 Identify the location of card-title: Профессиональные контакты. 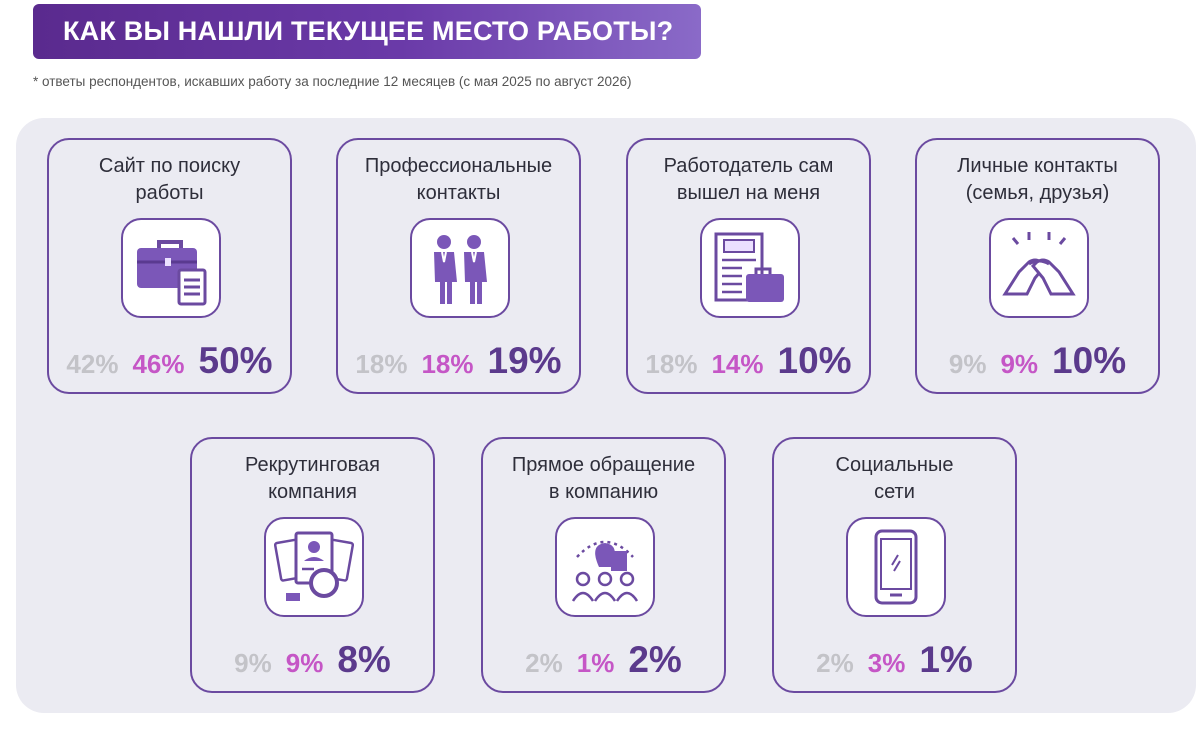
(458, 179).